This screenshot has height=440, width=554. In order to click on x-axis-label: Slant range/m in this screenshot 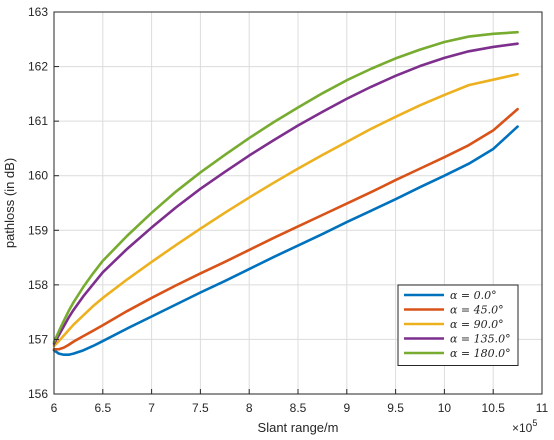, I will do `click(298, 427)`.